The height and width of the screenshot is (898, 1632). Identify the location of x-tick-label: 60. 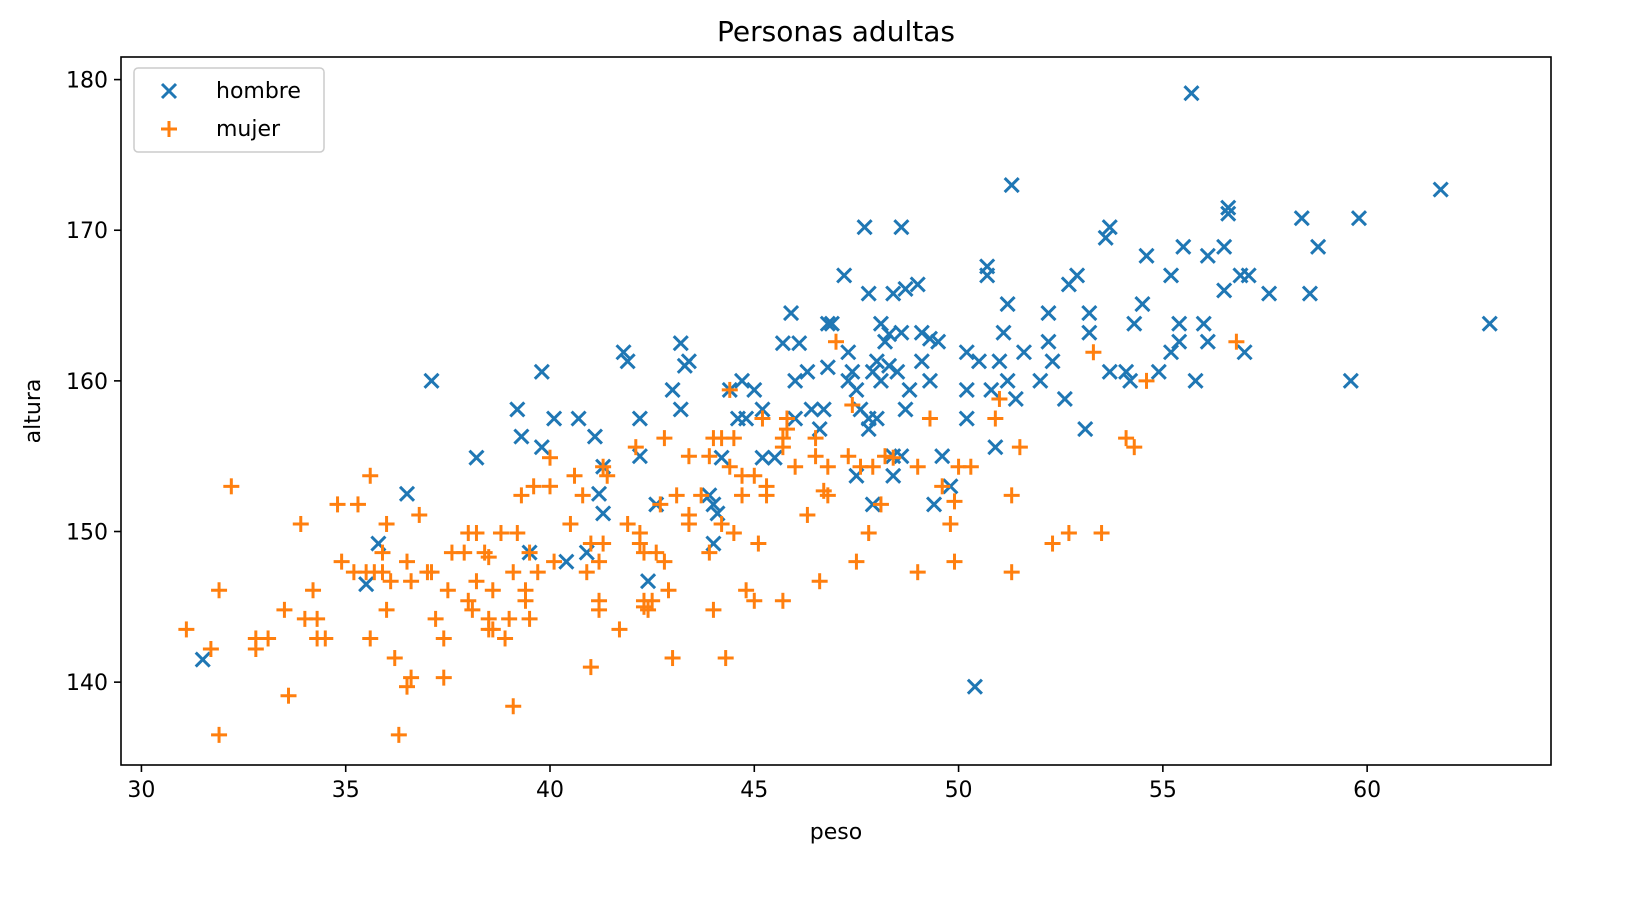
(1367, 790).